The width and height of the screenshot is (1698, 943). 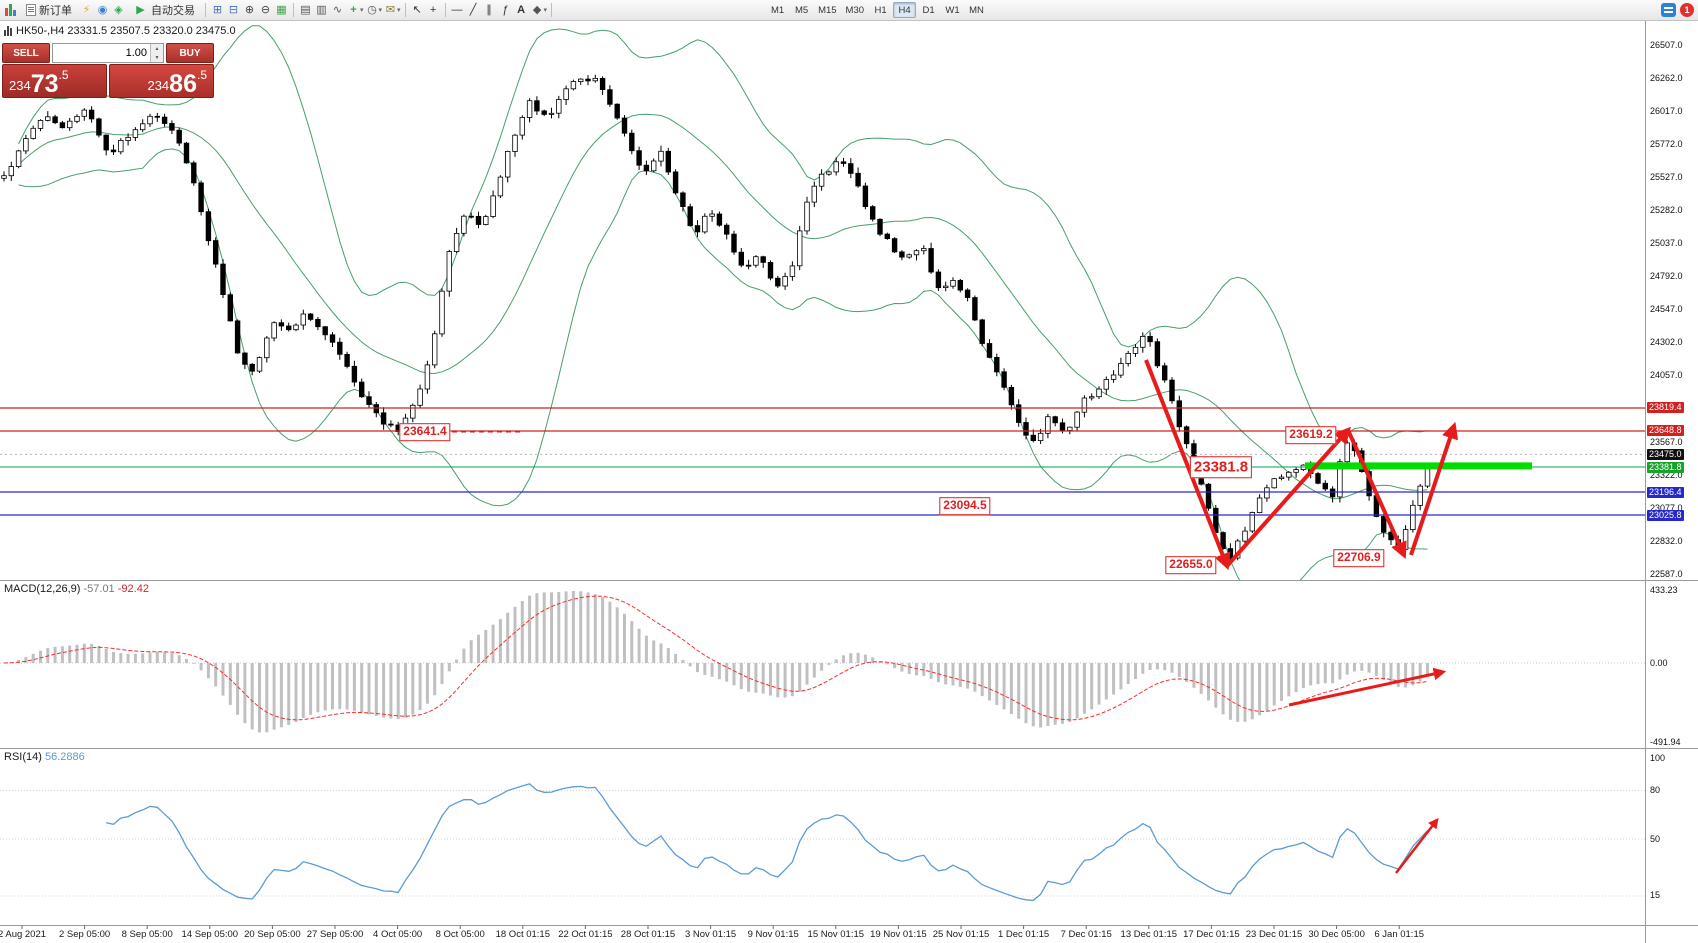 I want to click on timeframe-D1: D1, so click(x=928, y=10).